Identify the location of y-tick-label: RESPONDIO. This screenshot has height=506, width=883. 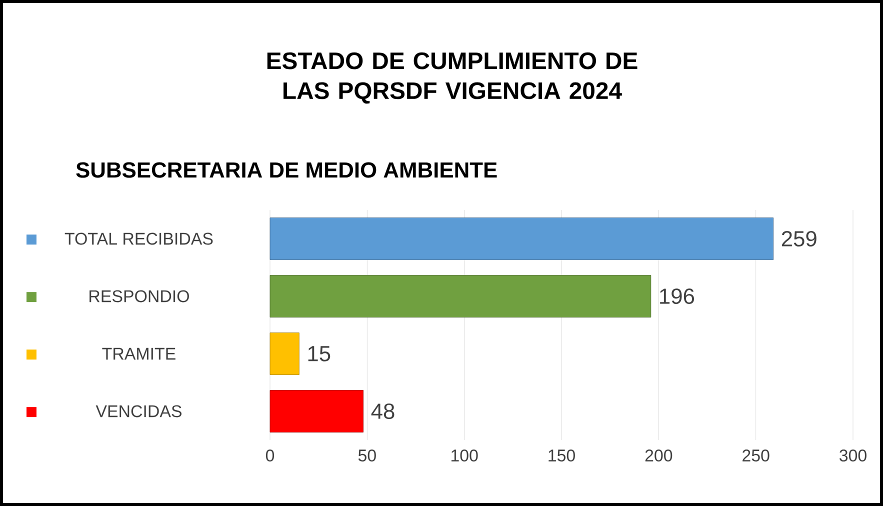
(139, 296).